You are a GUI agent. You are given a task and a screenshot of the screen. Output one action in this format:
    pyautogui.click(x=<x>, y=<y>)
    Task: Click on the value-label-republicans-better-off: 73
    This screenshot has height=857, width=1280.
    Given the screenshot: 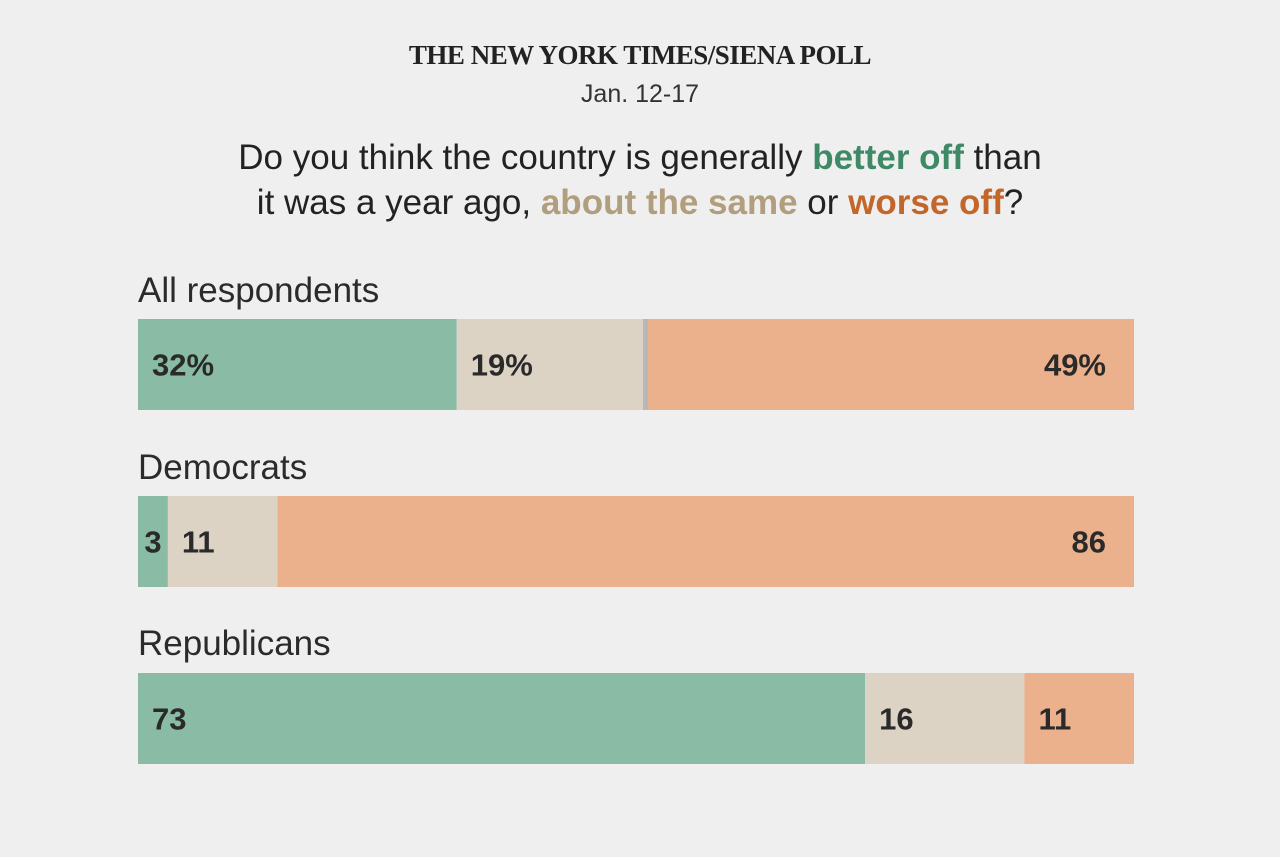 What is the action you would take?
    pyautogui.click(x=169, y=719)
    